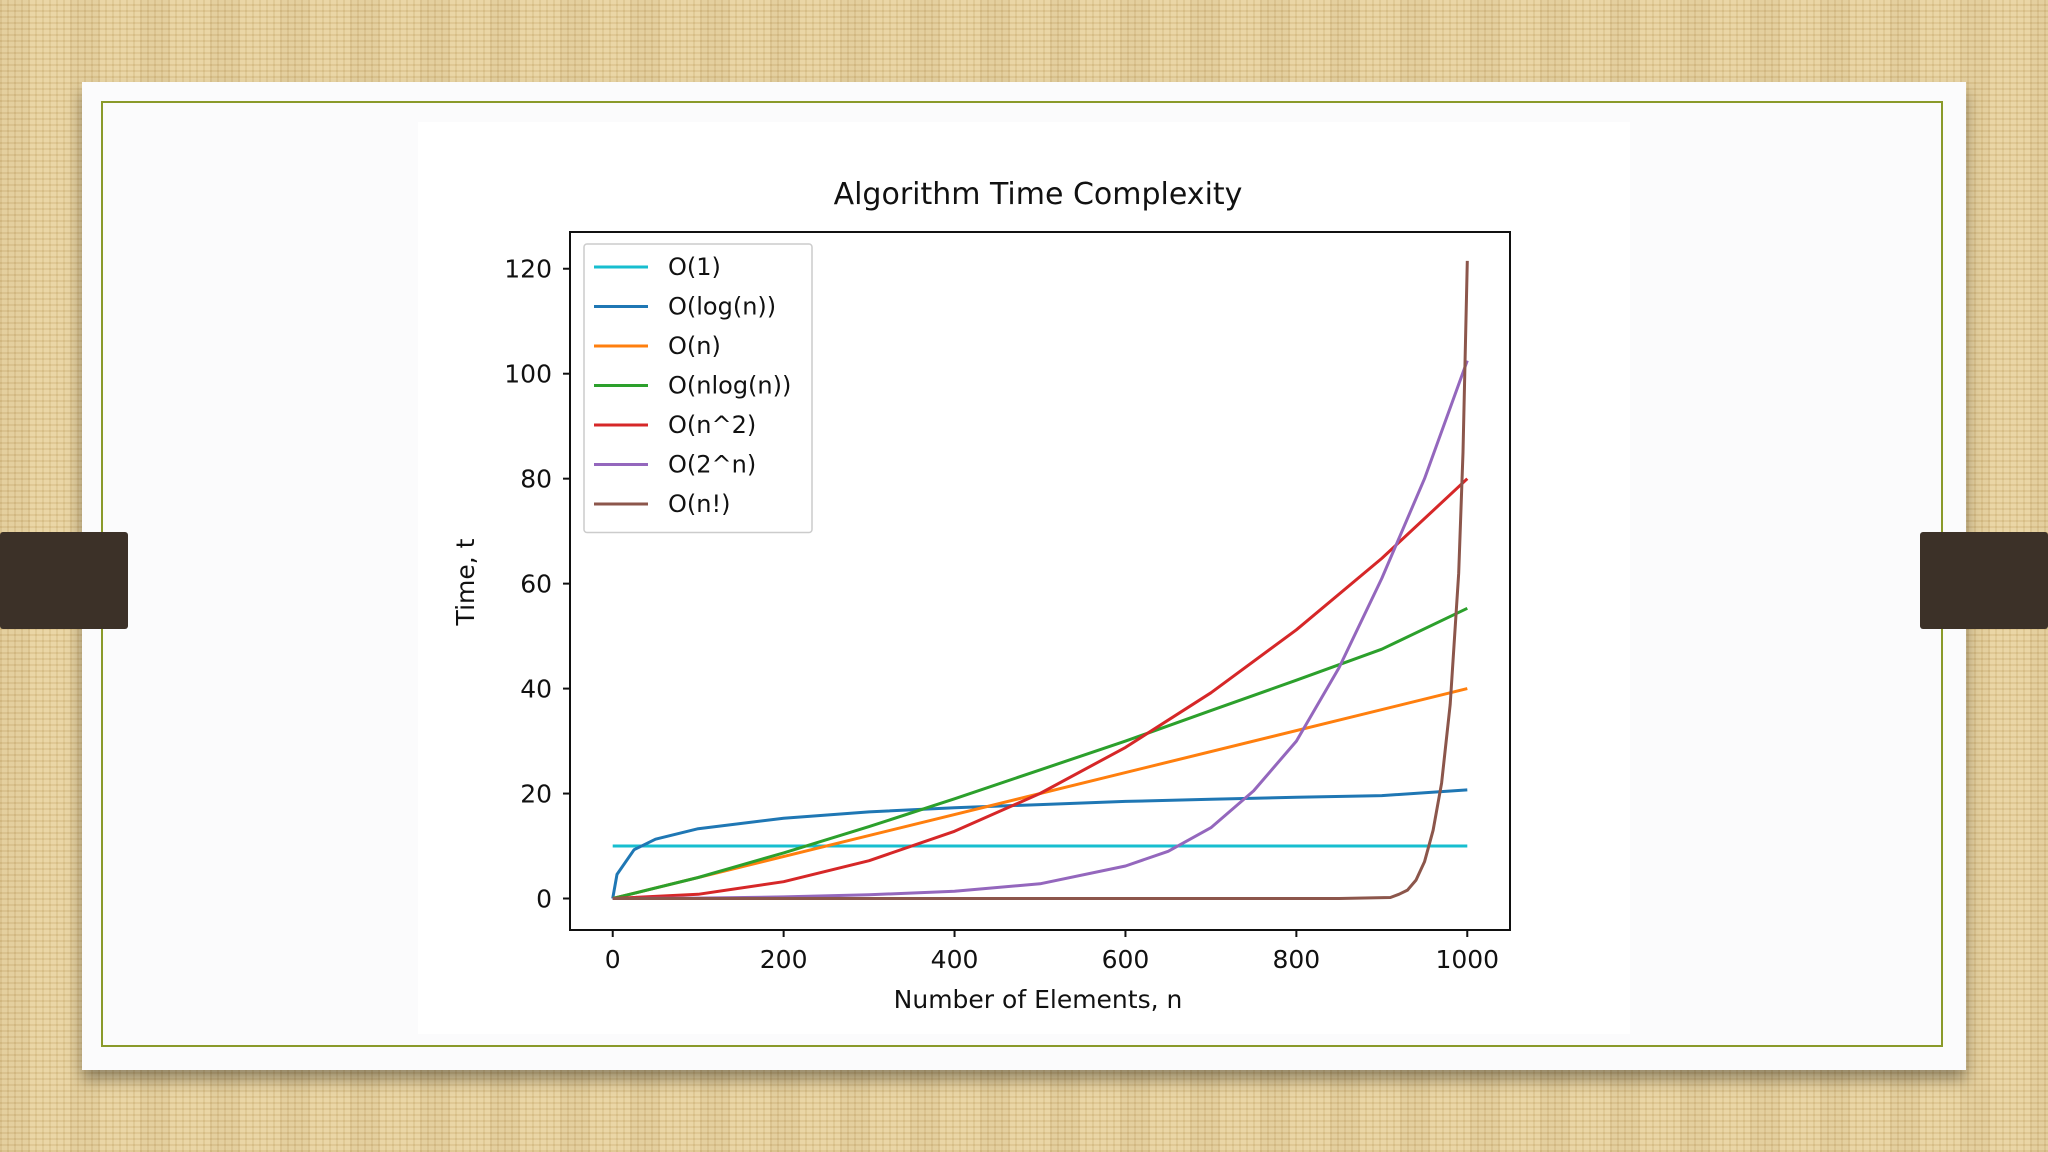 The width and height of the screenshot is (2048, 1152). Describe the element at coordinates (528, 269) in the screenshot. I see `y-tick-label: 120` at that location.